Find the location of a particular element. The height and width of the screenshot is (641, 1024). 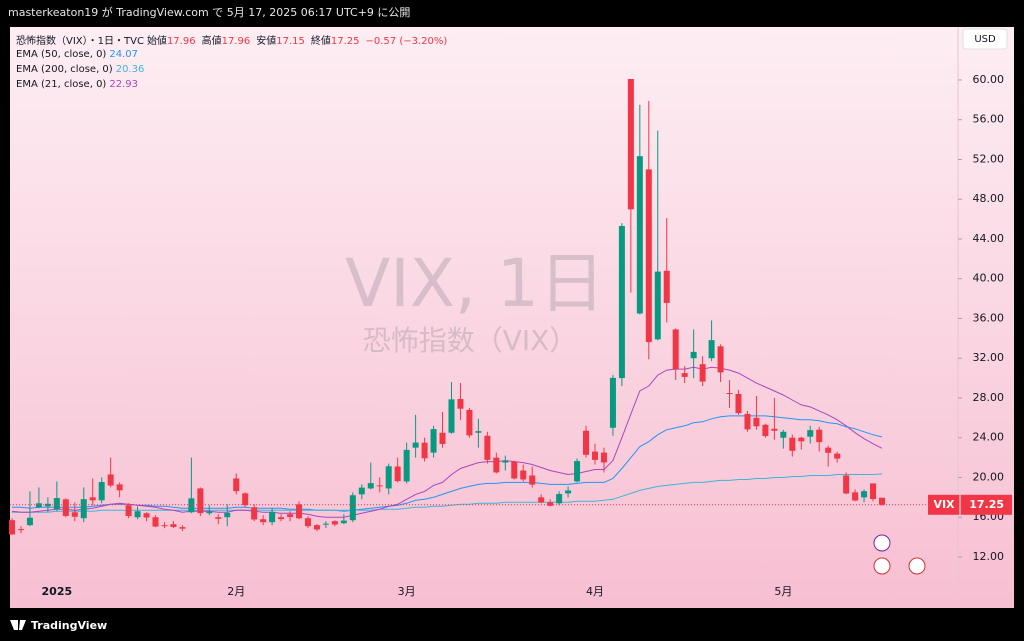

ohlc-item: 高値17.96 is located at coordinates (228, 41).